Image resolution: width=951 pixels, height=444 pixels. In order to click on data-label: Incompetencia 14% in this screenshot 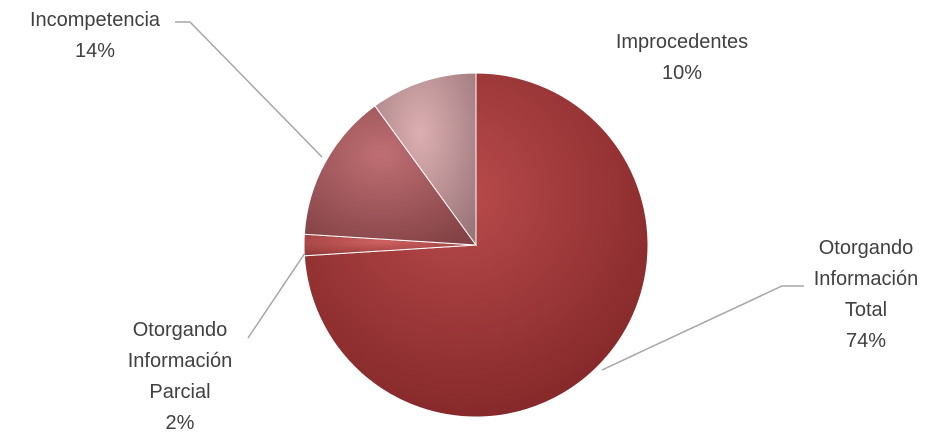, I will do `click(95, 35)`.